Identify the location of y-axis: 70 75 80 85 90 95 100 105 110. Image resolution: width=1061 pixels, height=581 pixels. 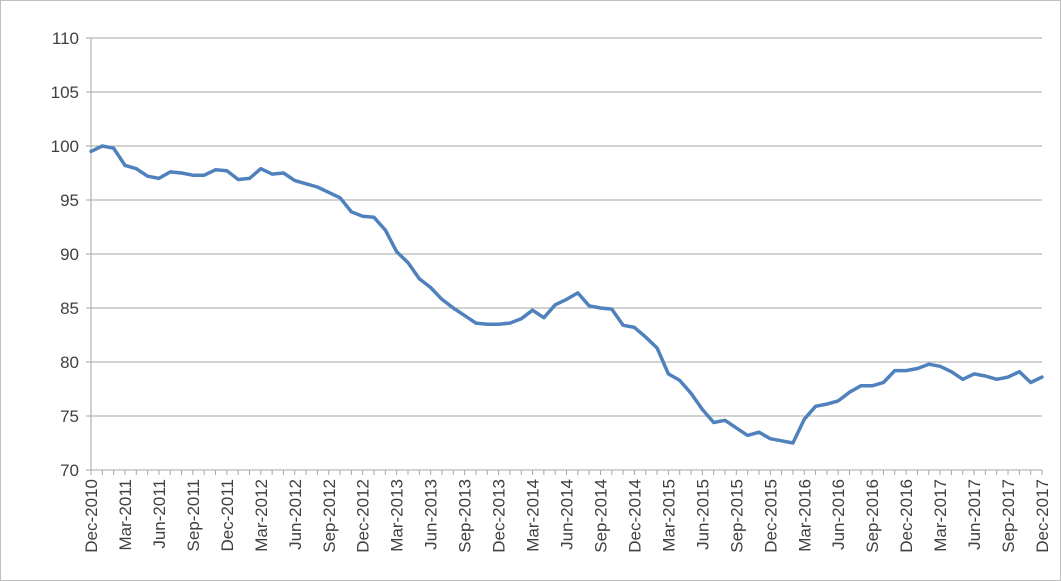
(71, 254).